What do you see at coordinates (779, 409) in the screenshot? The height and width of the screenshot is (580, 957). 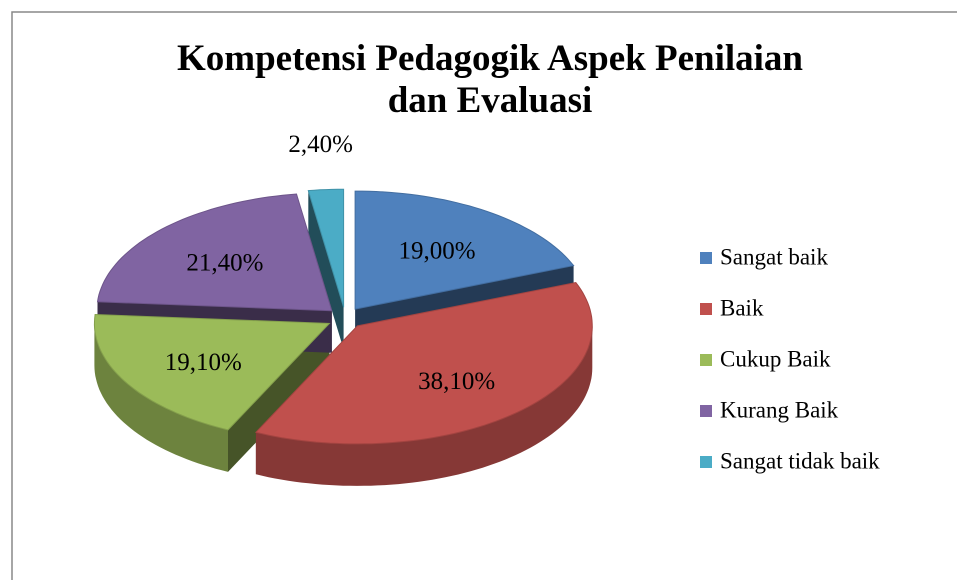 I see `legend-label: Kurang Baik` at bounding box center [779, 409].